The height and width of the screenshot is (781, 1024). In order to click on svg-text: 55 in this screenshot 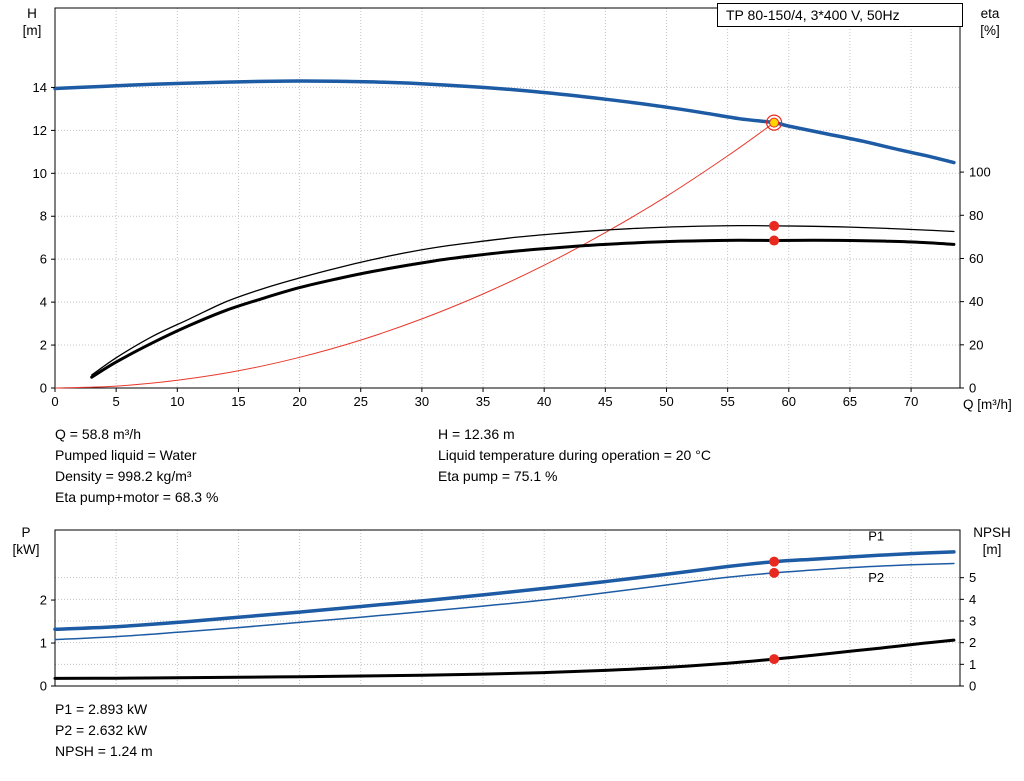, I will do `click(727, 401)`.